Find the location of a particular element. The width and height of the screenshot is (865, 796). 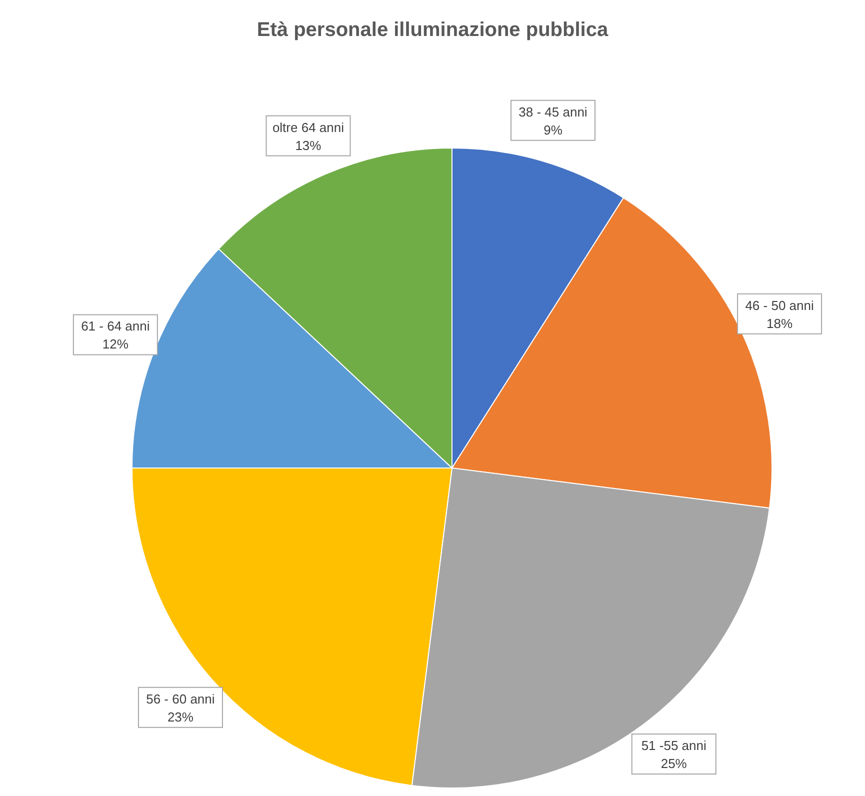

data-label: 18% is located at coordinates (779, 323).